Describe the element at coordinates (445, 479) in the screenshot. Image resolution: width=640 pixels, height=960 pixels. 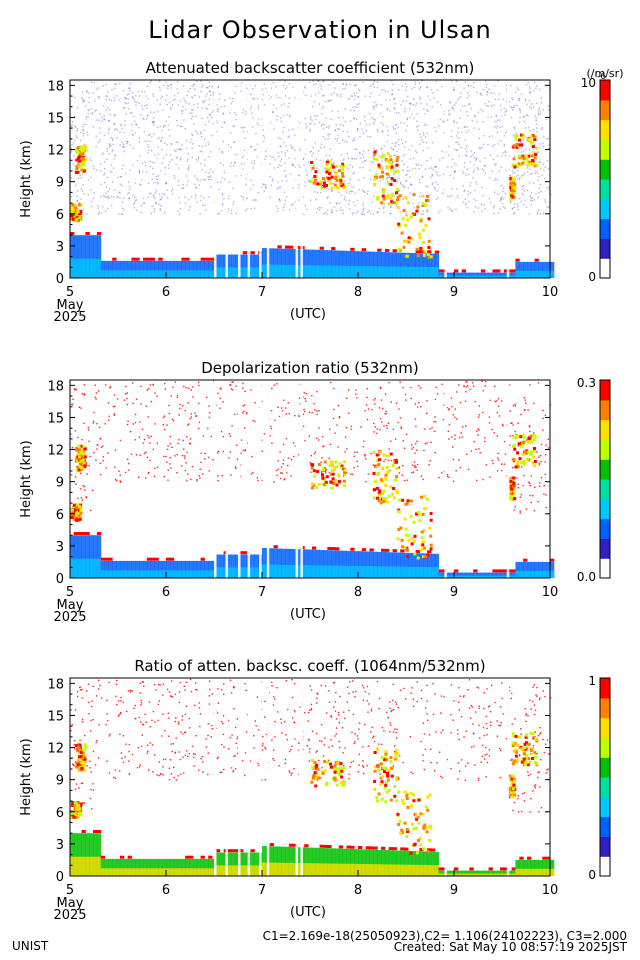
I see `data-gap` at that location.